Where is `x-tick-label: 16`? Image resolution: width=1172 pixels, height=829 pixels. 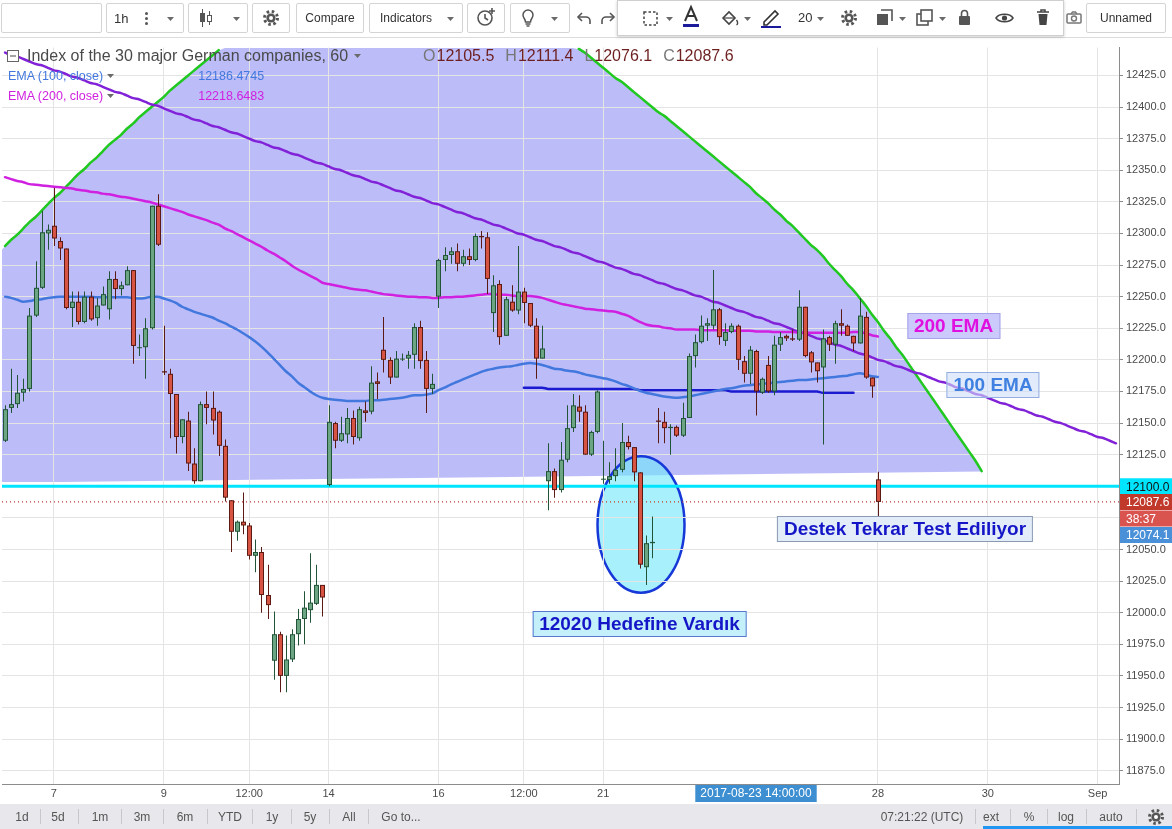
x-tick-label: 16 is located at coordinates (438, 792).